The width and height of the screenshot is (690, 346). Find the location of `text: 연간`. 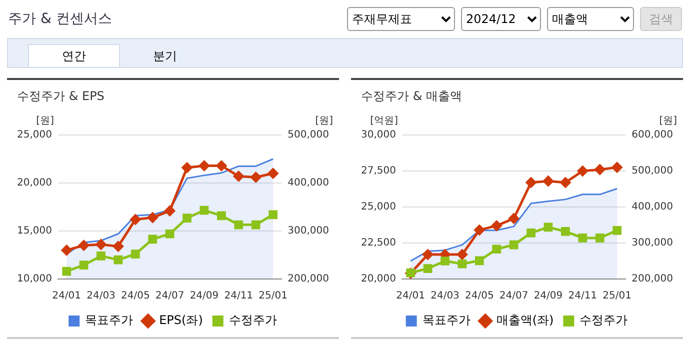

text: 연간 is located at coordinates (74, 55).